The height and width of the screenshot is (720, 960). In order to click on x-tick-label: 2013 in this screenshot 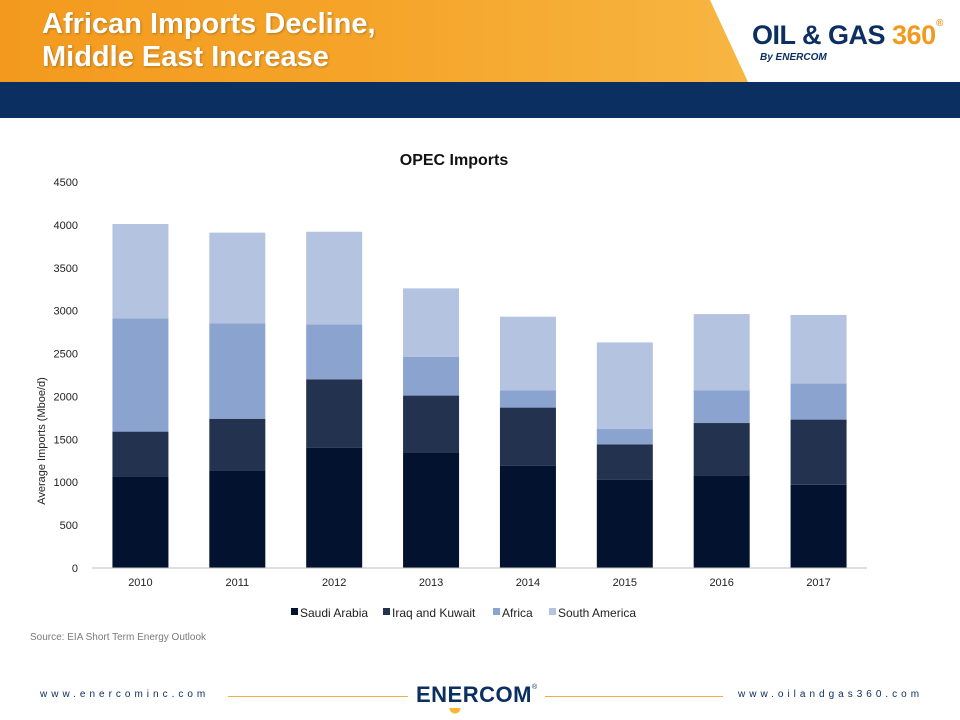, I will do `click(431, 583)`.